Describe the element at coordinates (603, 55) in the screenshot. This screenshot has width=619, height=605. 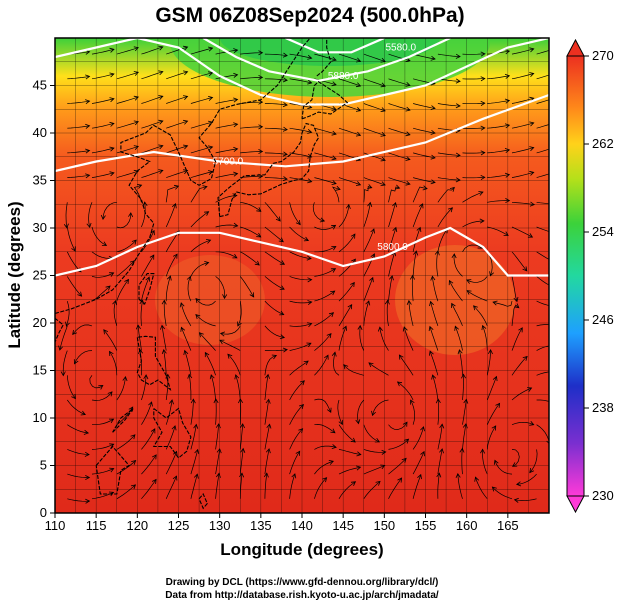
I see `colorbar-tick-label: 270` at that location.